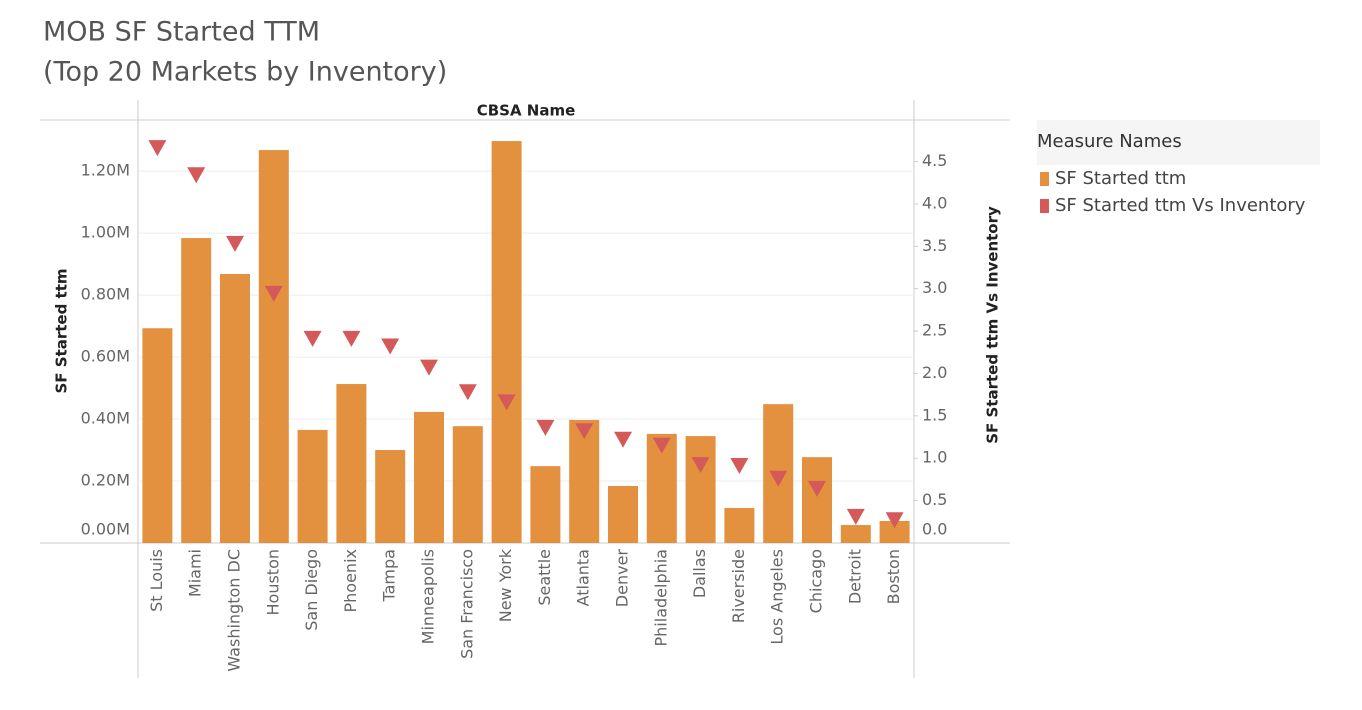 This screenshot has width=1362, height=710. What do you see at coordinates (854, 576) in the screenshot?
I see `x-tick-label: Detroit` at bounding box center [854, 576].